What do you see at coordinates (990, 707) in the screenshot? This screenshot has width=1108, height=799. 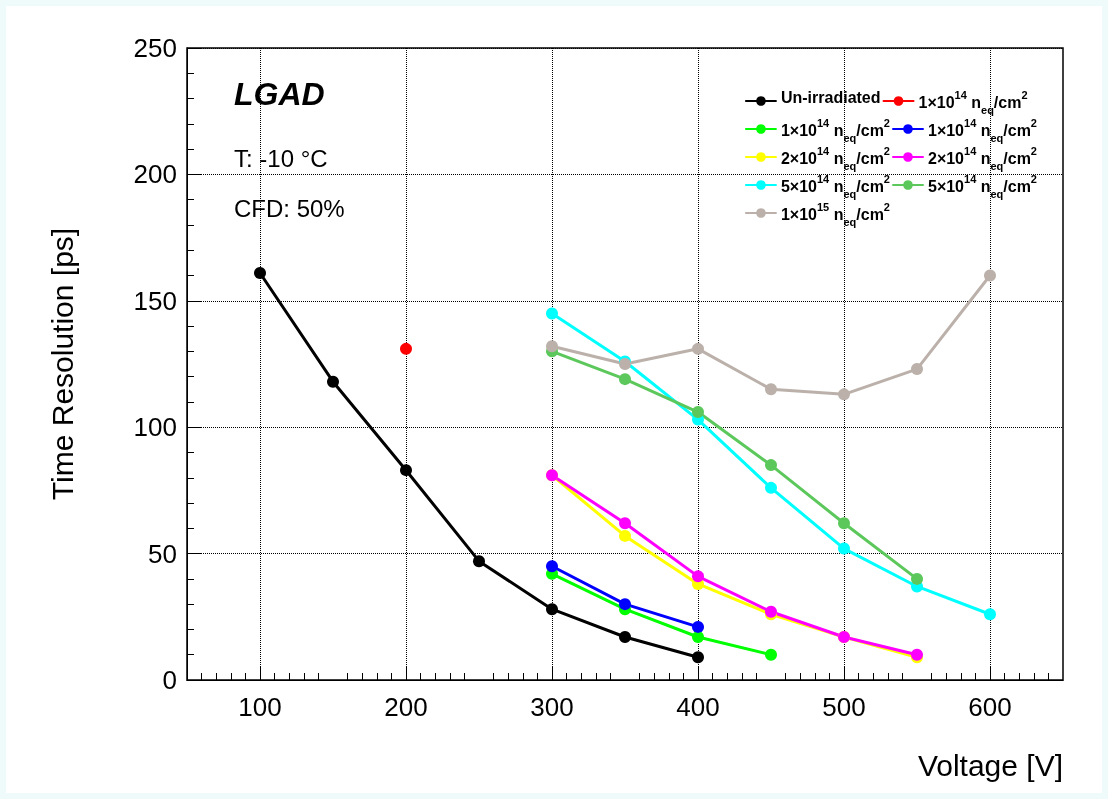 I see `x-tick-label: 600` at bounding box center [990, 707].